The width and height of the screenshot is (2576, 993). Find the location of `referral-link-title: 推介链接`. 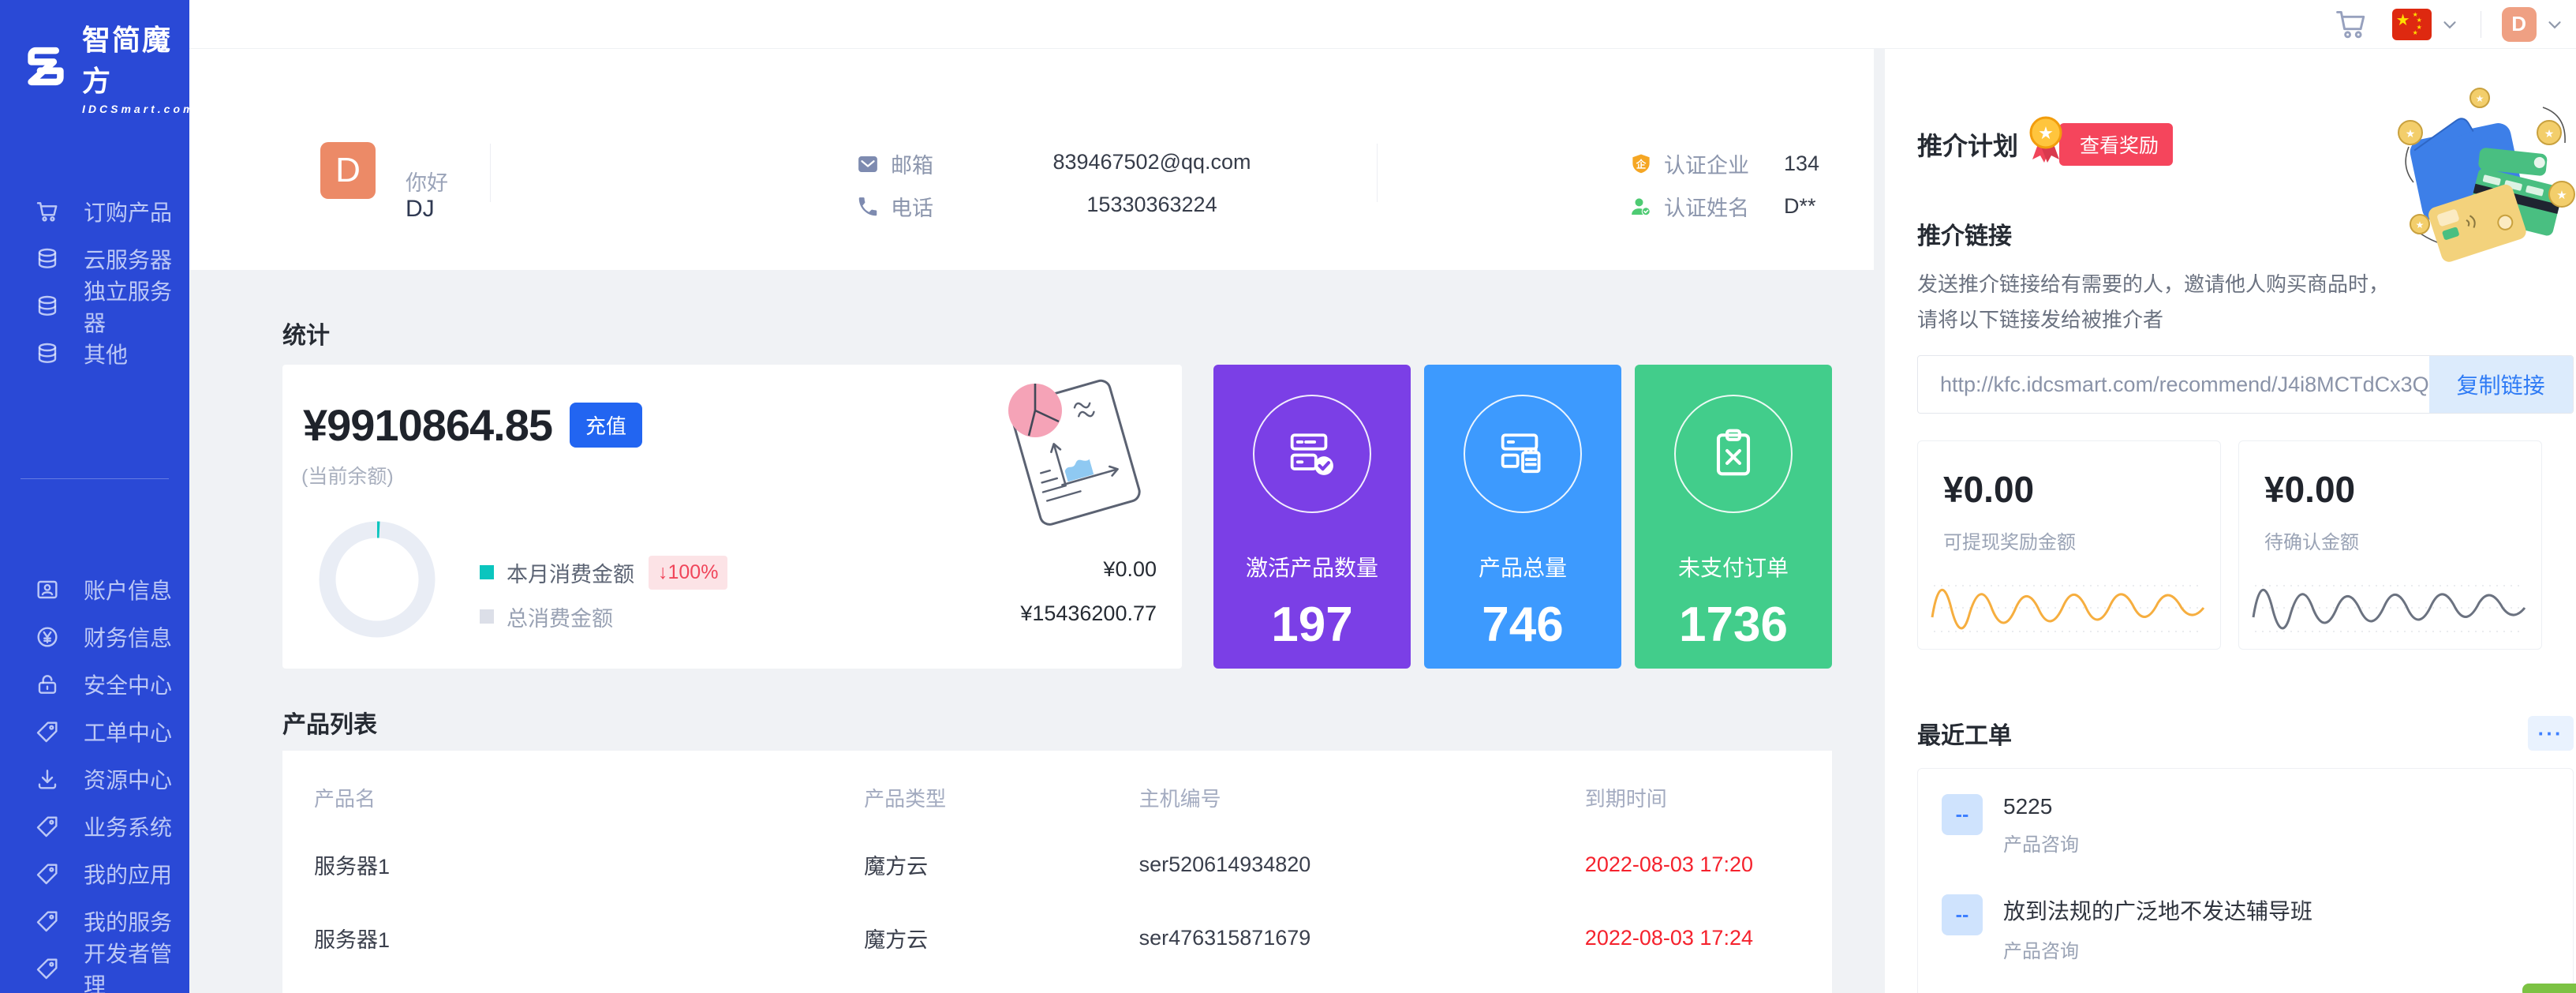

referral-link-title: 推介链接 is located at coordinates (1965, 236).